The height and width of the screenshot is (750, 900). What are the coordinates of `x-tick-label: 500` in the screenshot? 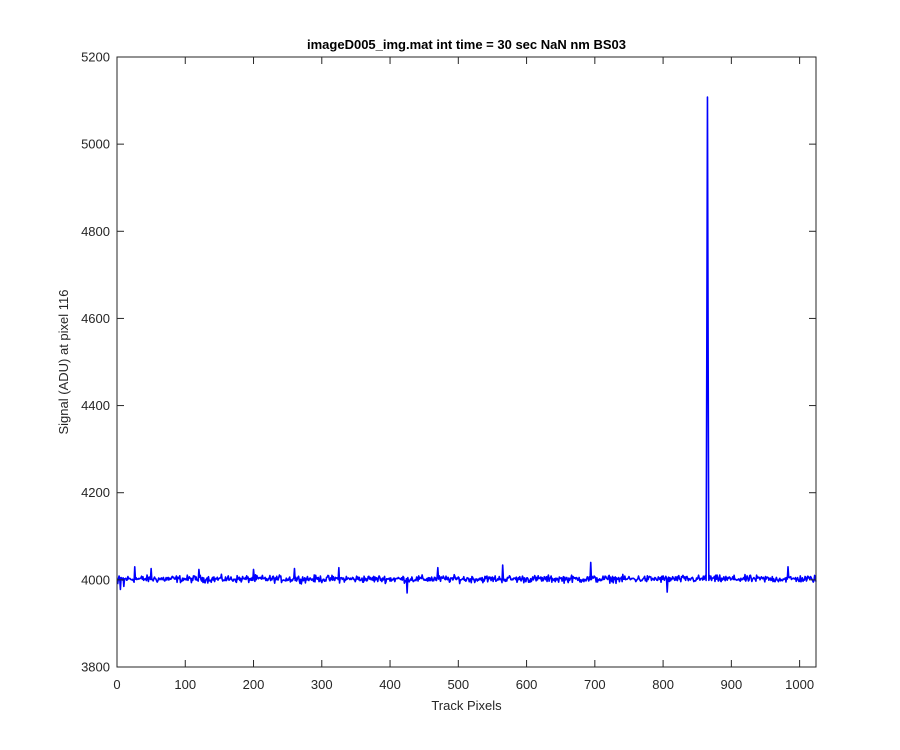 It's located at (458, 684).